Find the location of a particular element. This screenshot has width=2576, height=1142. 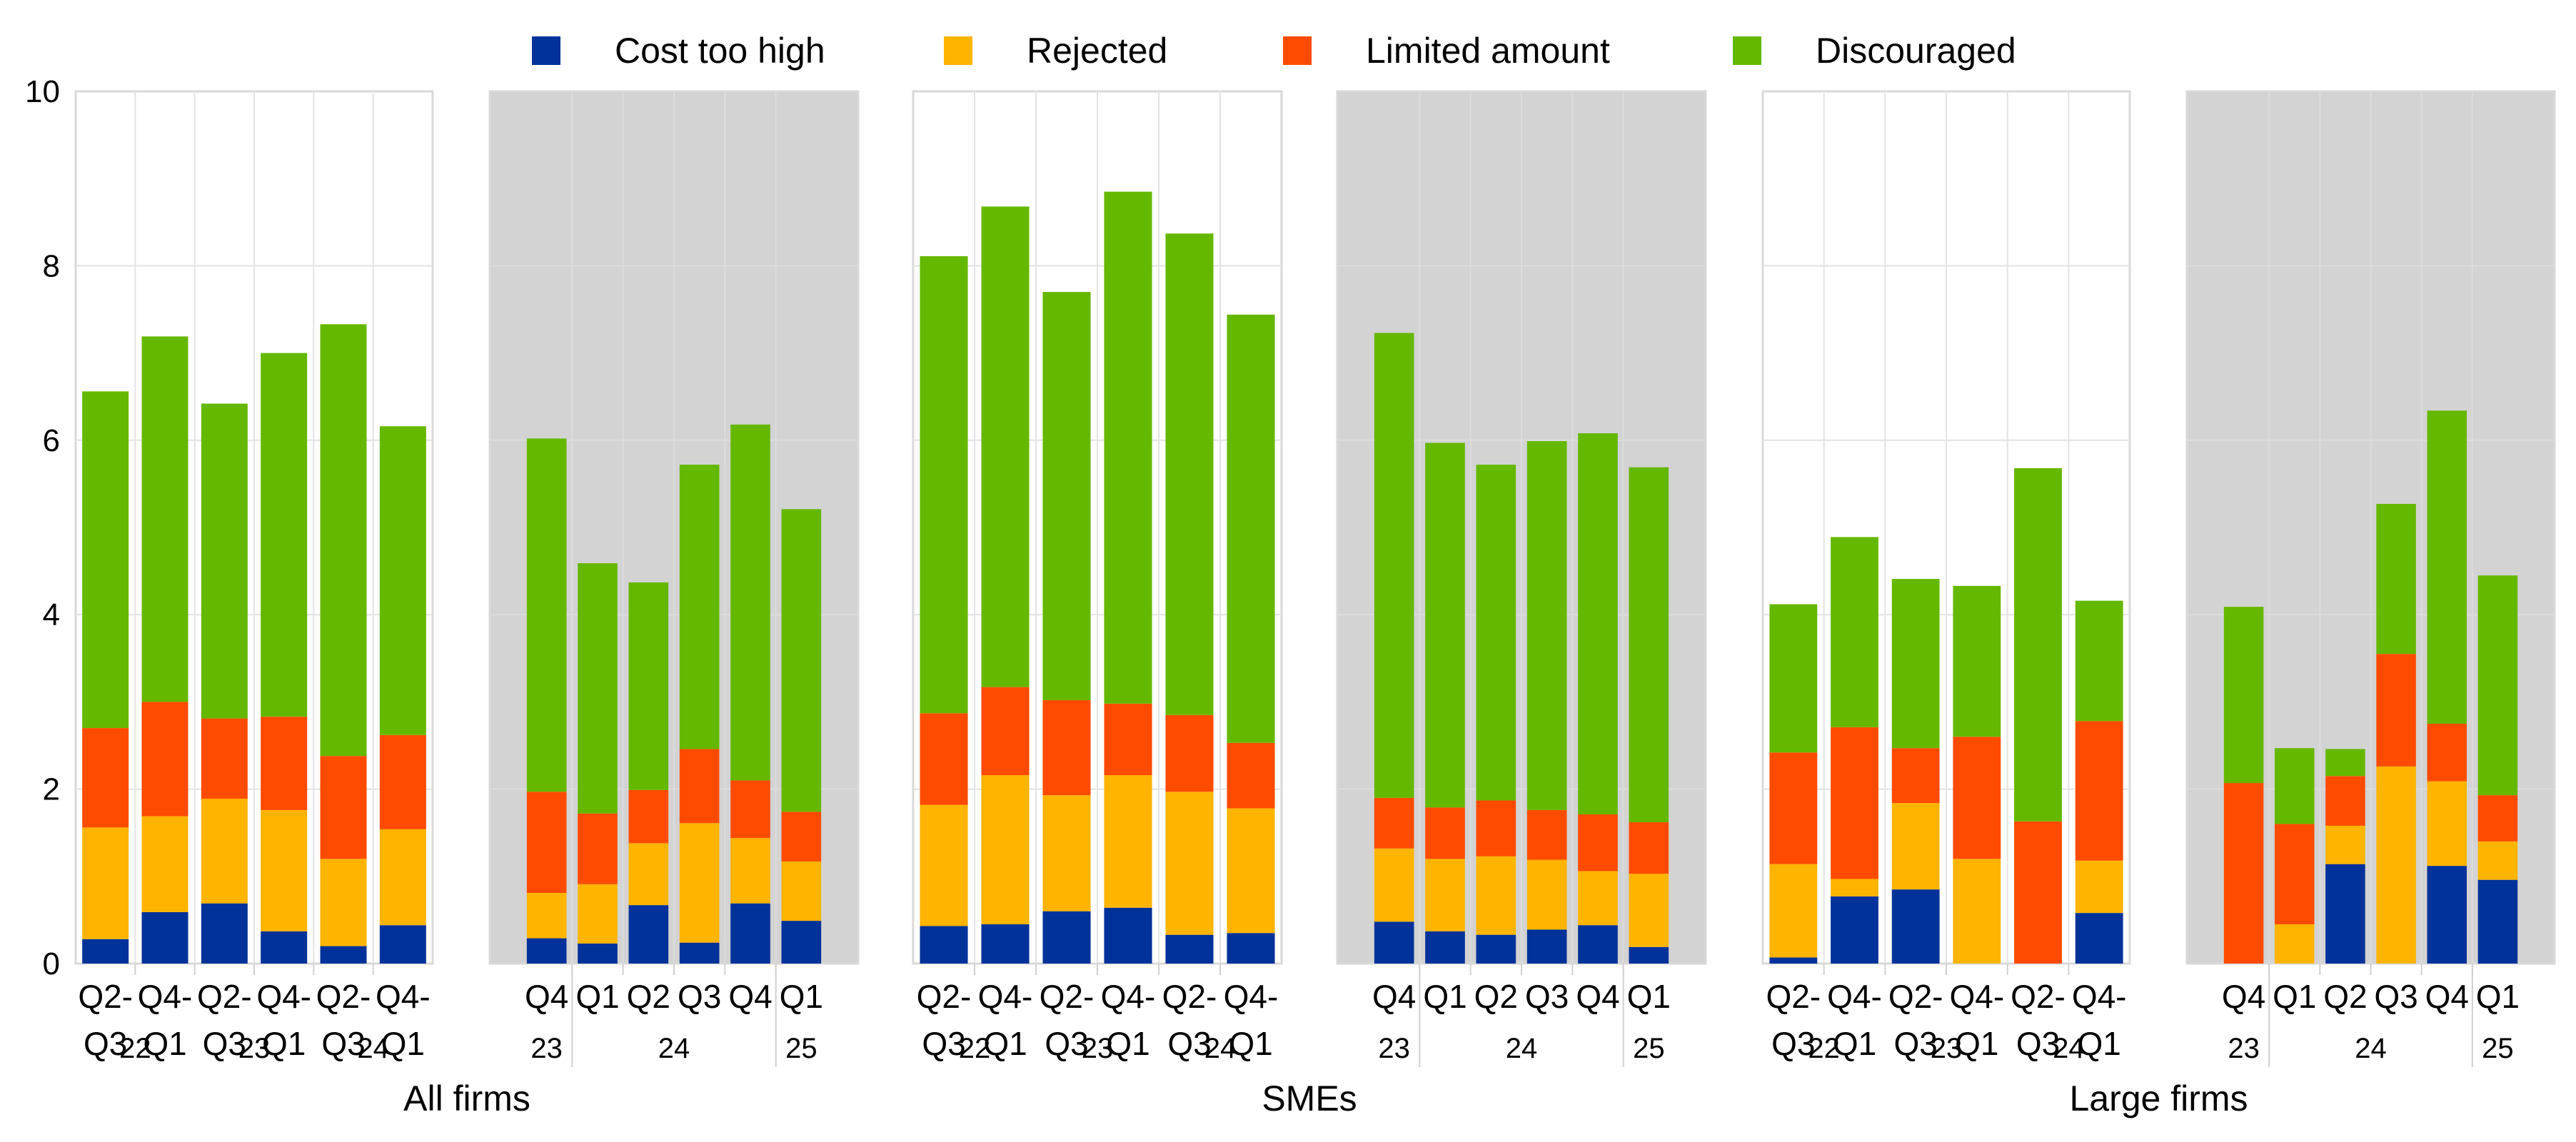

legend-item-discouraged: Discouraged is located at coordinates (1874, 51).